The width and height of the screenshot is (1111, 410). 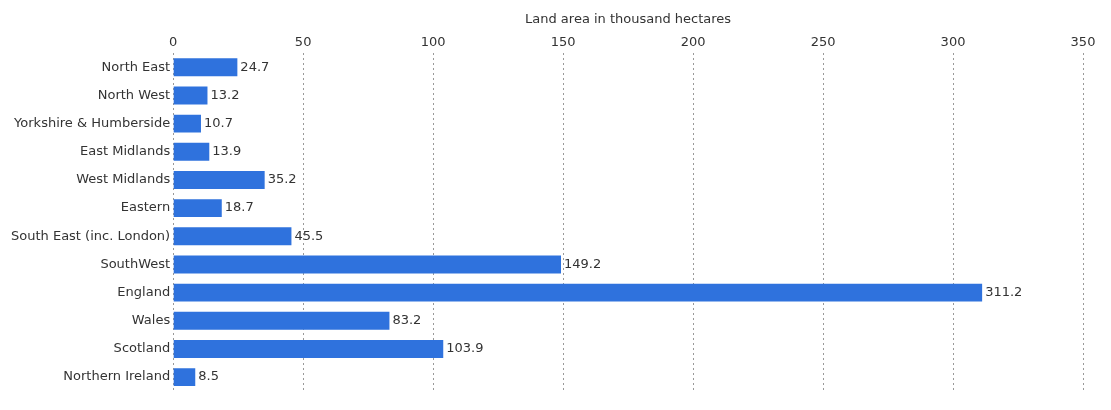 I want to click on data-label: 18.7, so click(x=239, y=207).